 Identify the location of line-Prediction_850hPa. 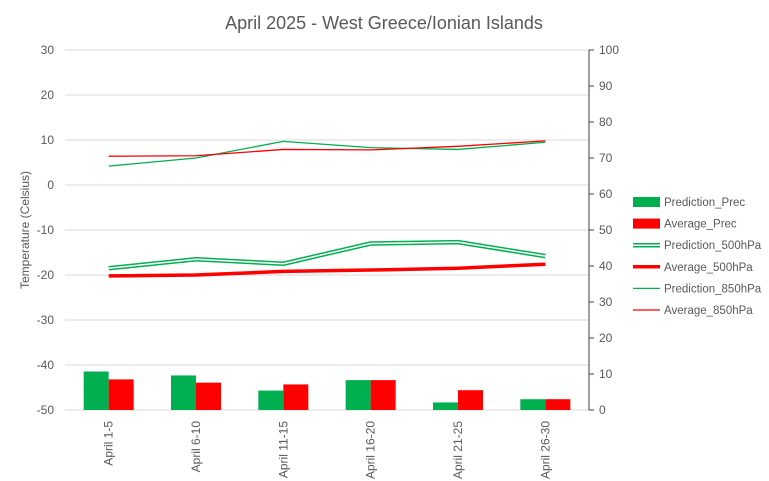
(327, 153).